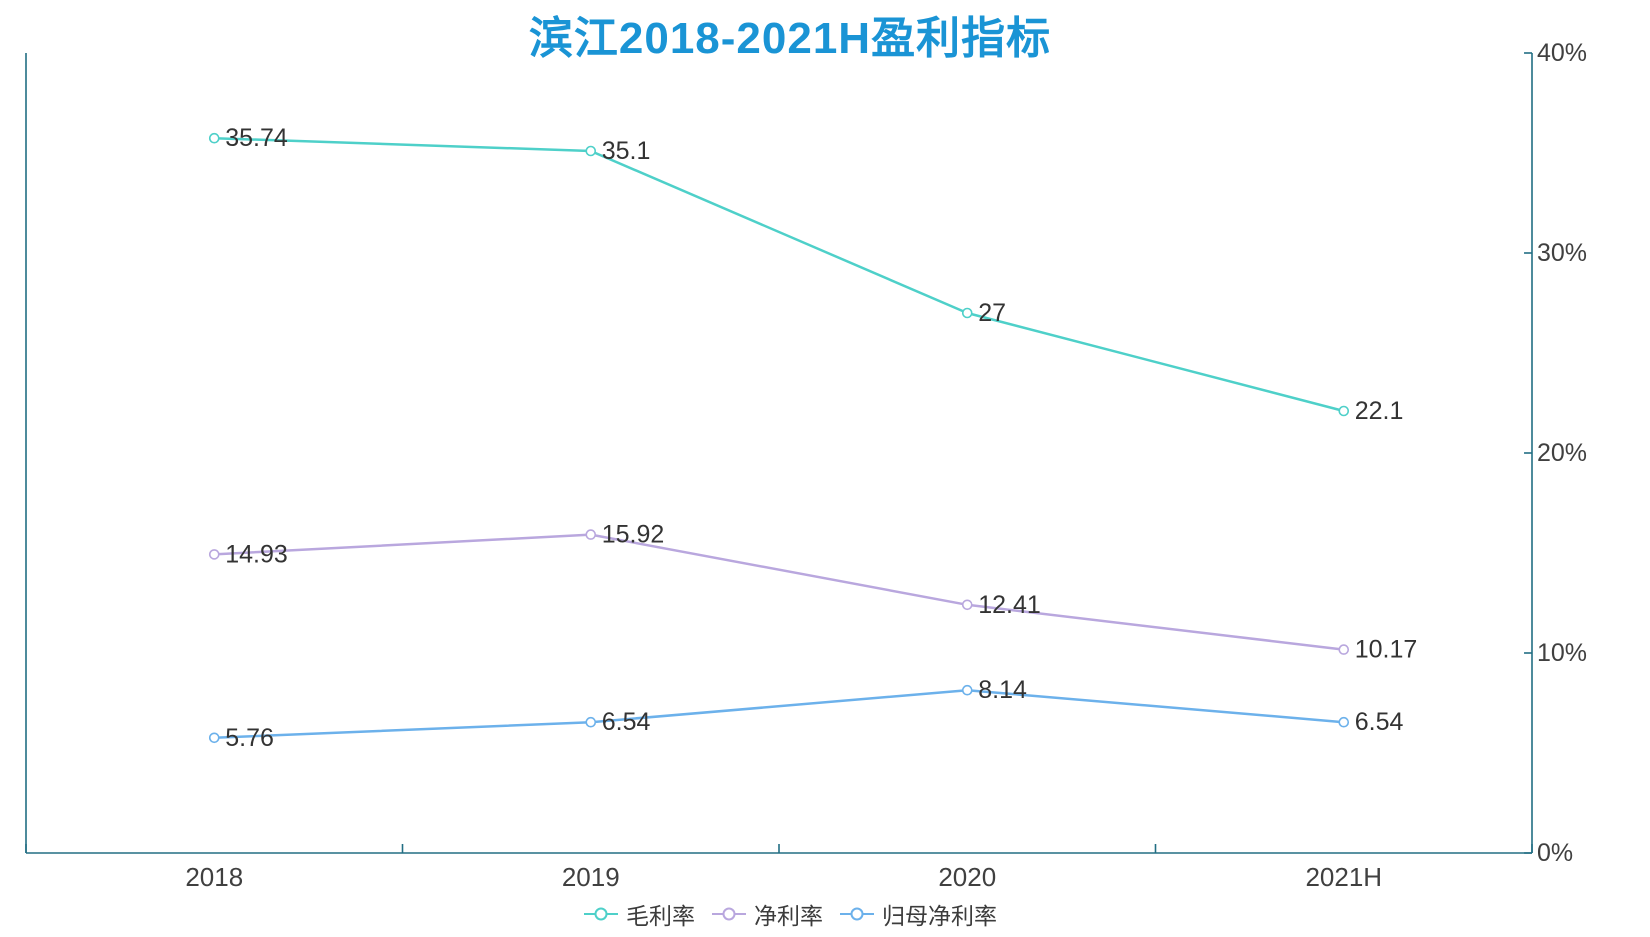  What do you see at coordinates (1344, 722) in the screenshot?
I see `data-point-归母净利率-2021H` at bounding box center [1344, 722].